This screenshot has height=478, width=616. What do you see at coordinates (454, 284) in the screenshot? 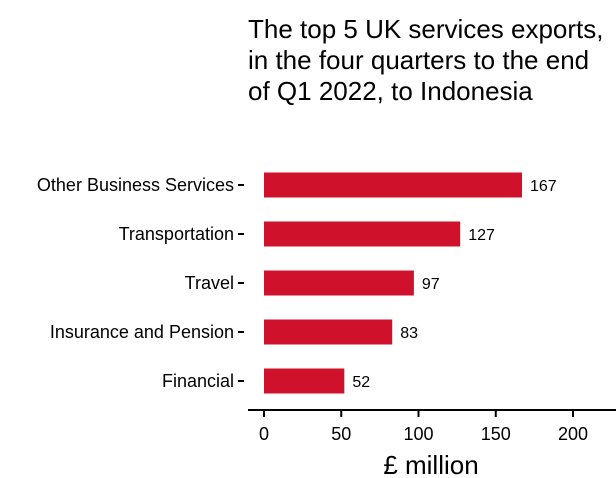
I see `data-labels: 167 127 97 83 52` at bounding box center [454, 284].